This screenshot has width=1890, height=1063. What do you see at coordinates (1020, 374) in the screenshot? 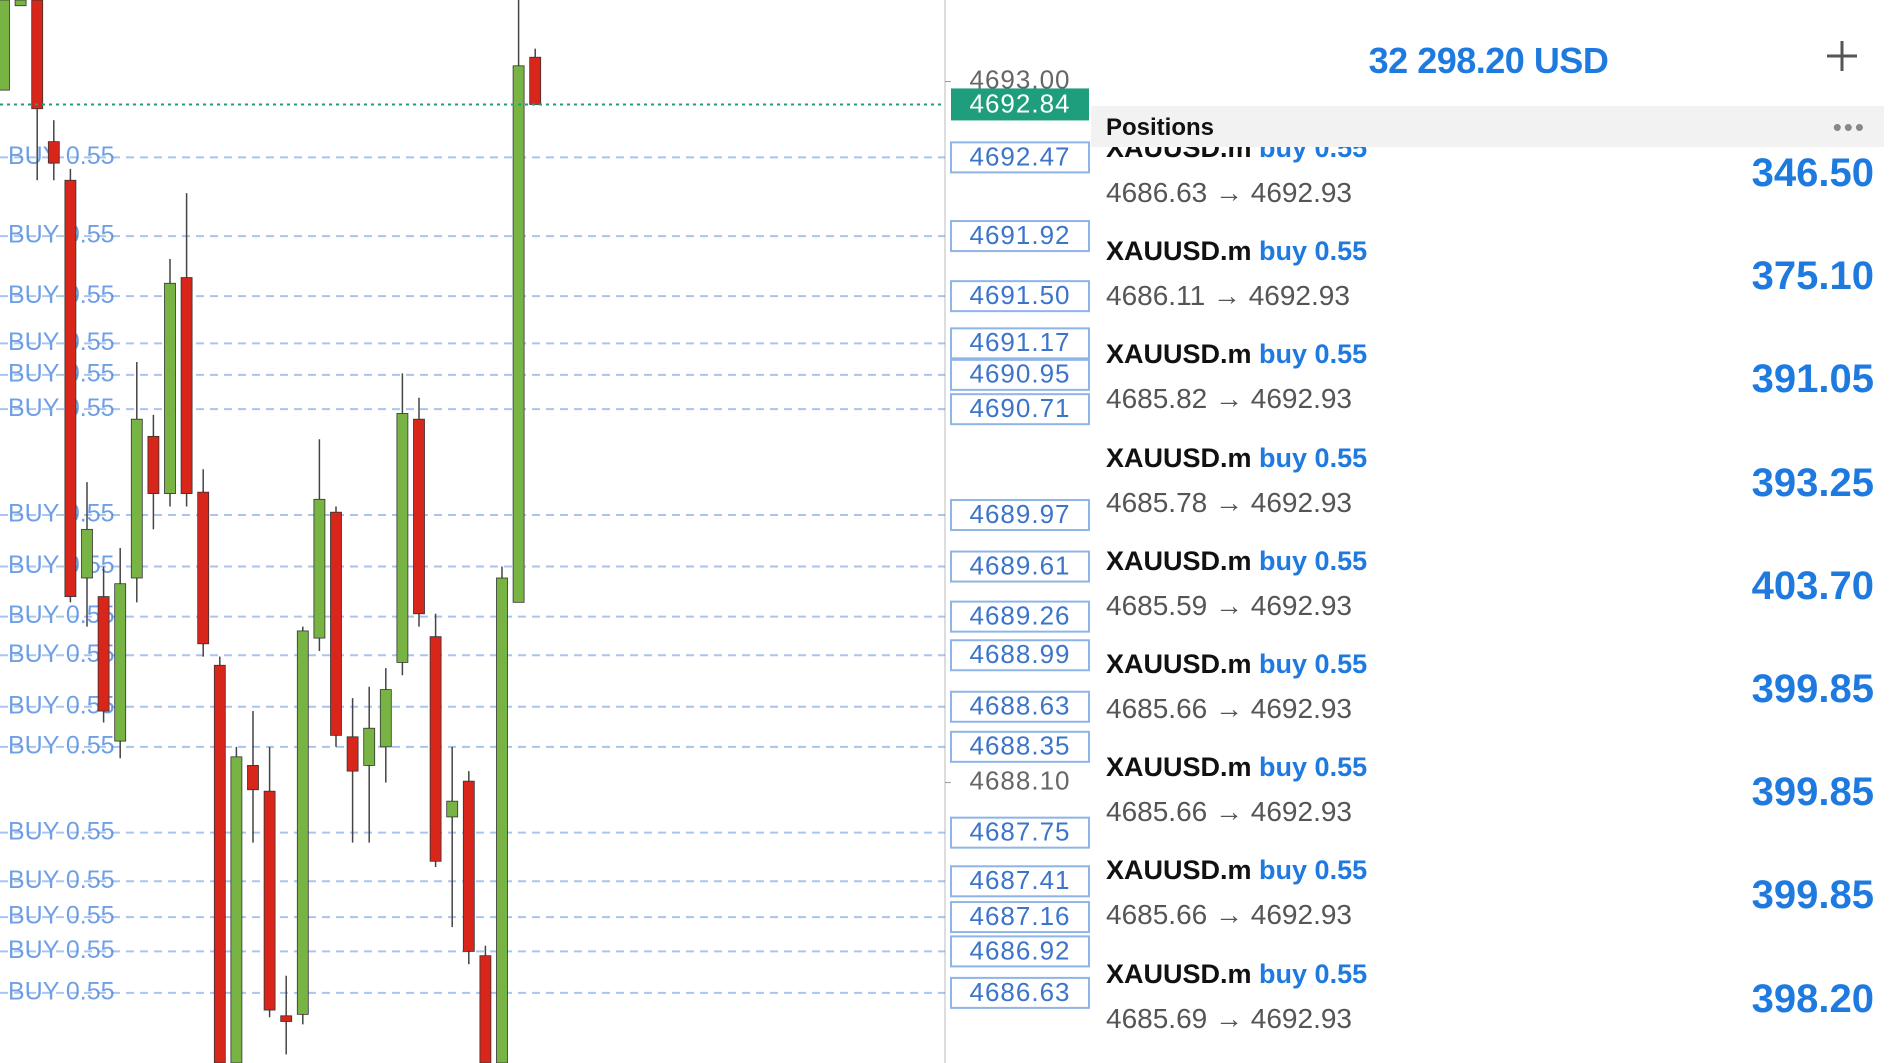
I see `order-level-label: 4690.95` at bounding box center [1020, 374].